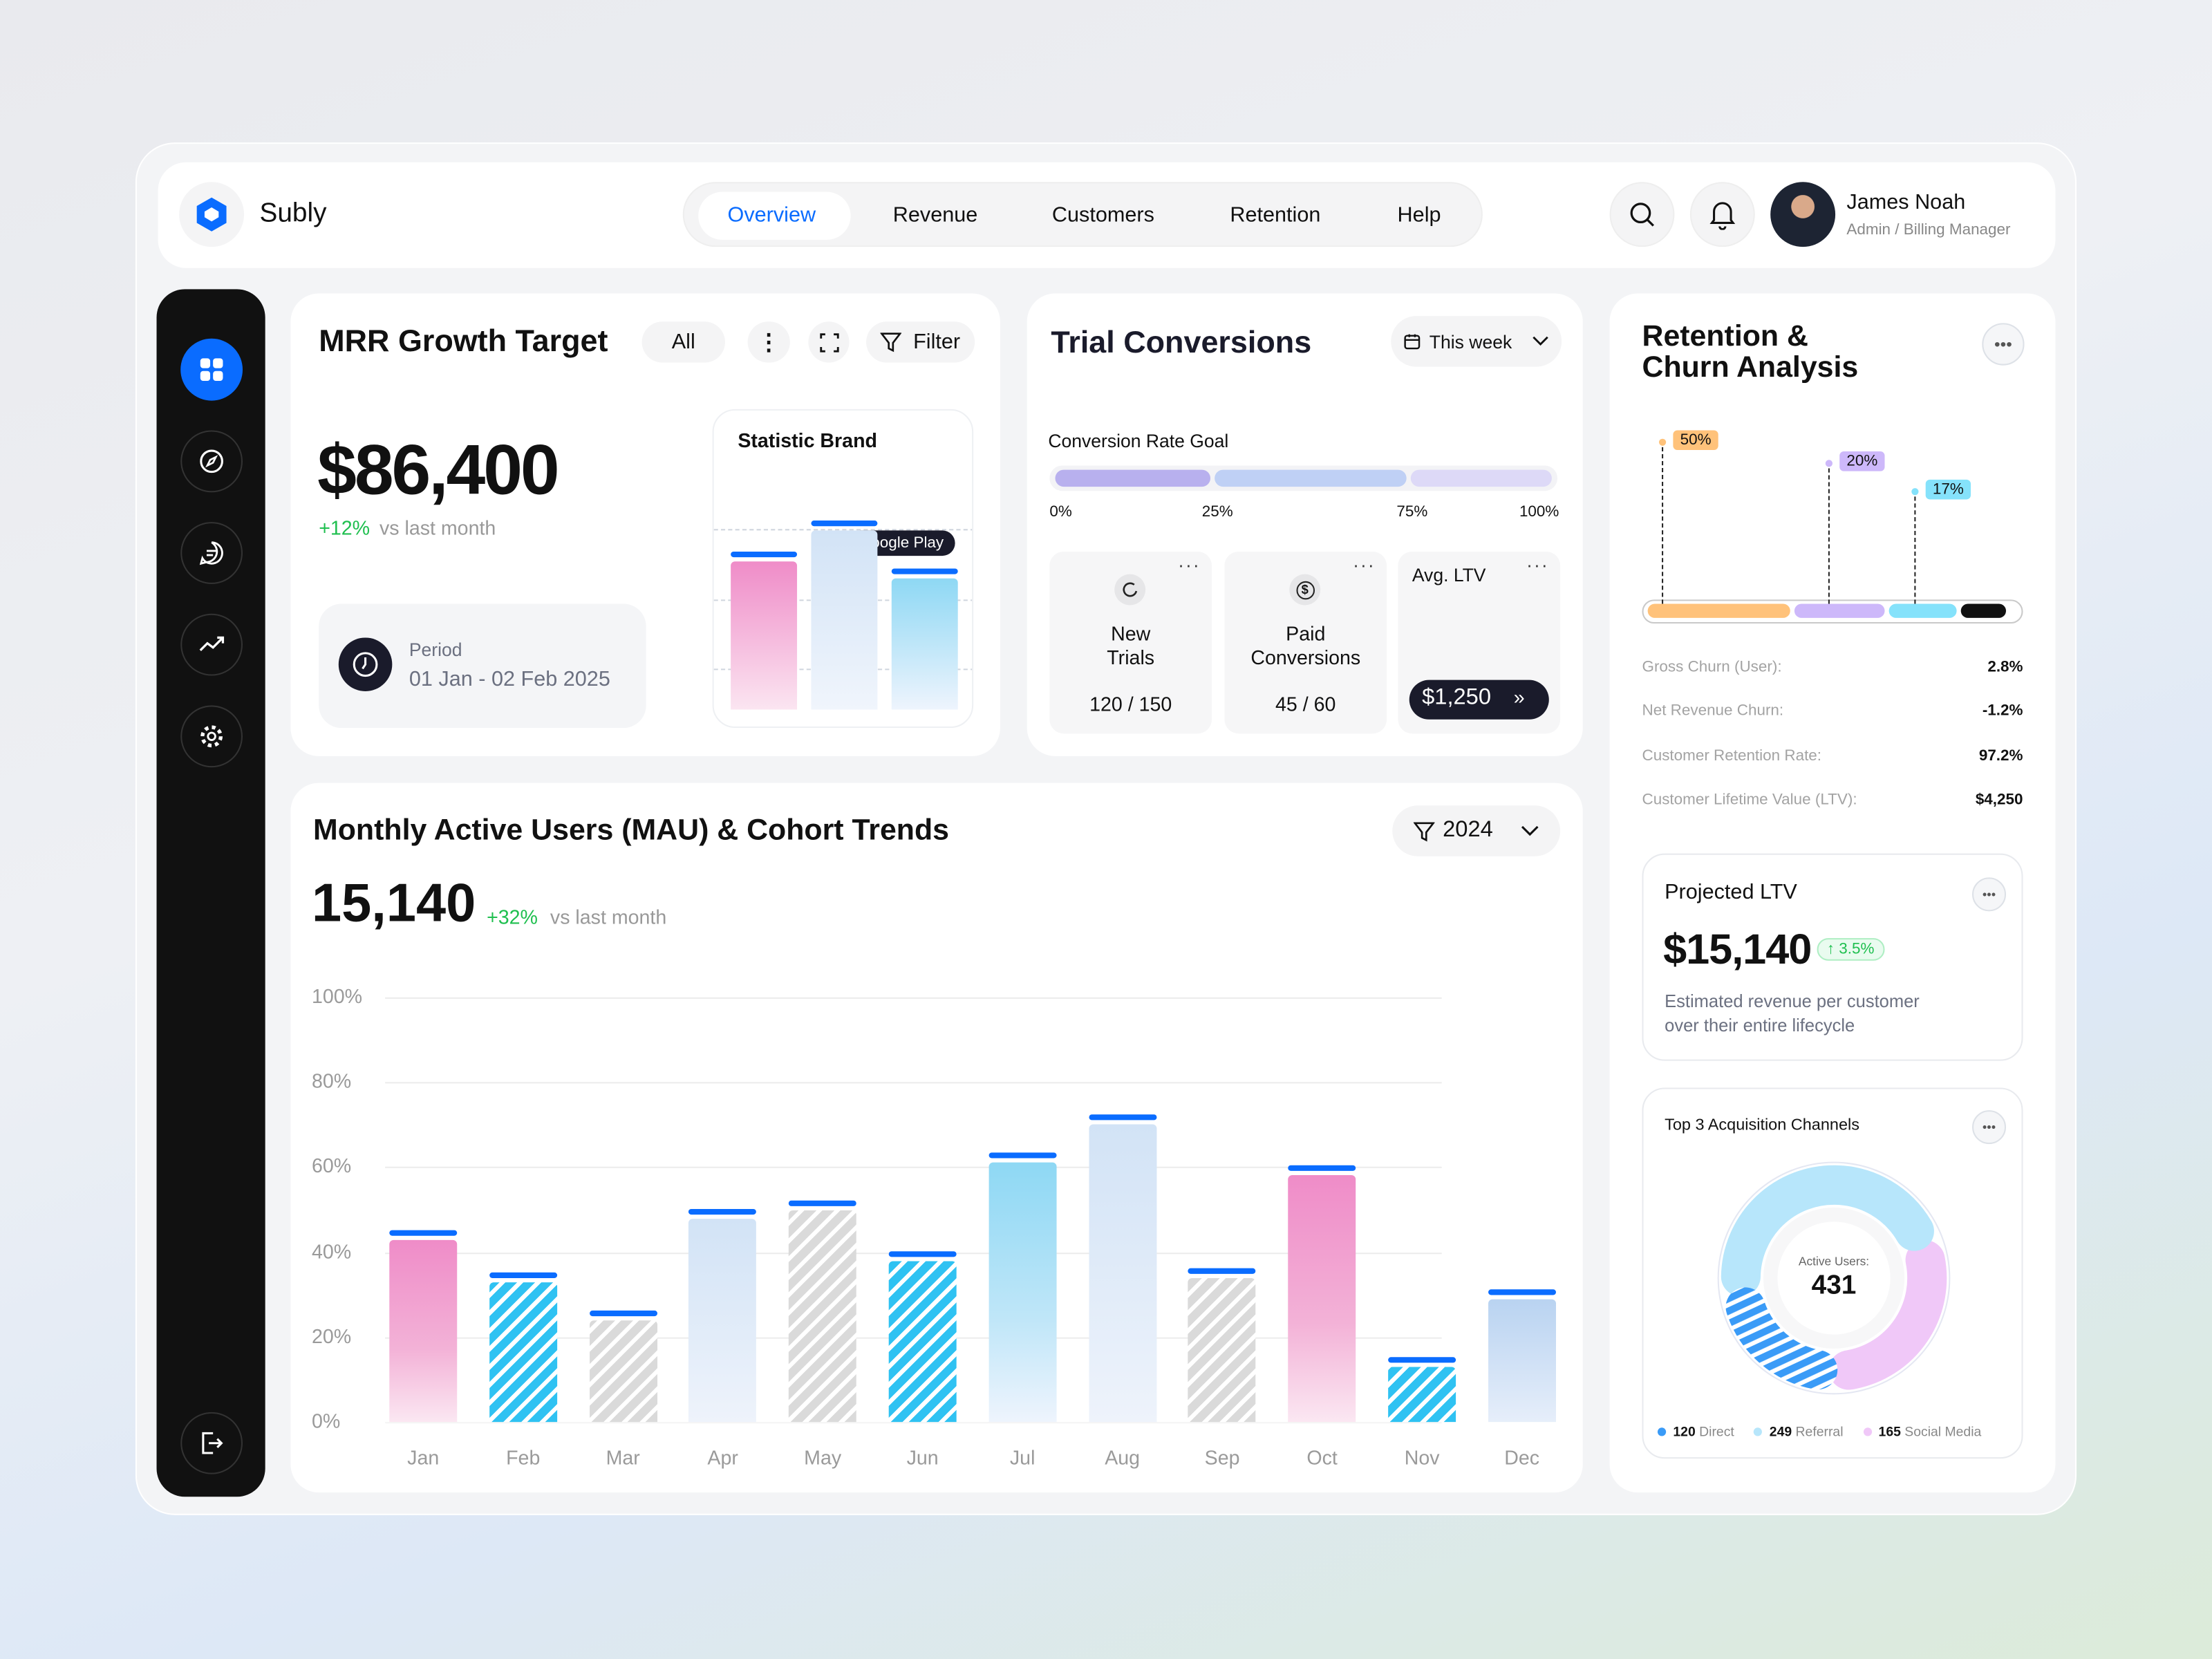 The image size is (2212, 1659). I want to click on bar-aug, so click(1122, 1274).